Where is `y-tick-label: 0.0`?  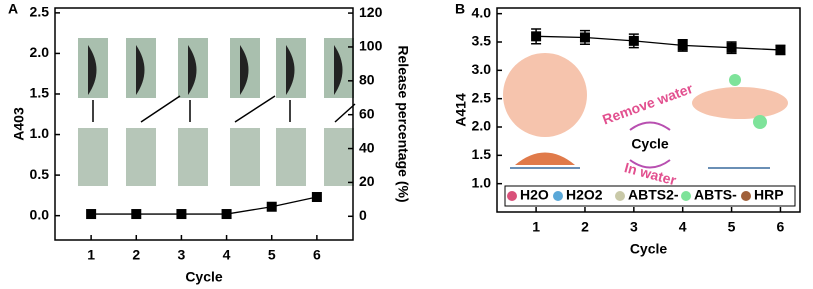 y-tick-label: 0.0 is located at coordinates (40, 214).